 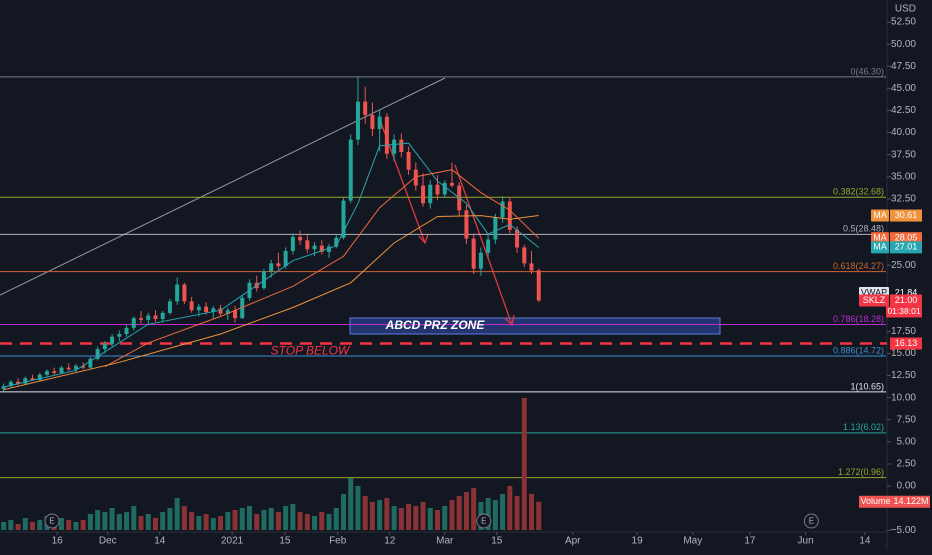 I want to click on y-tick-label: 5.00, so click(x=907, y=442).